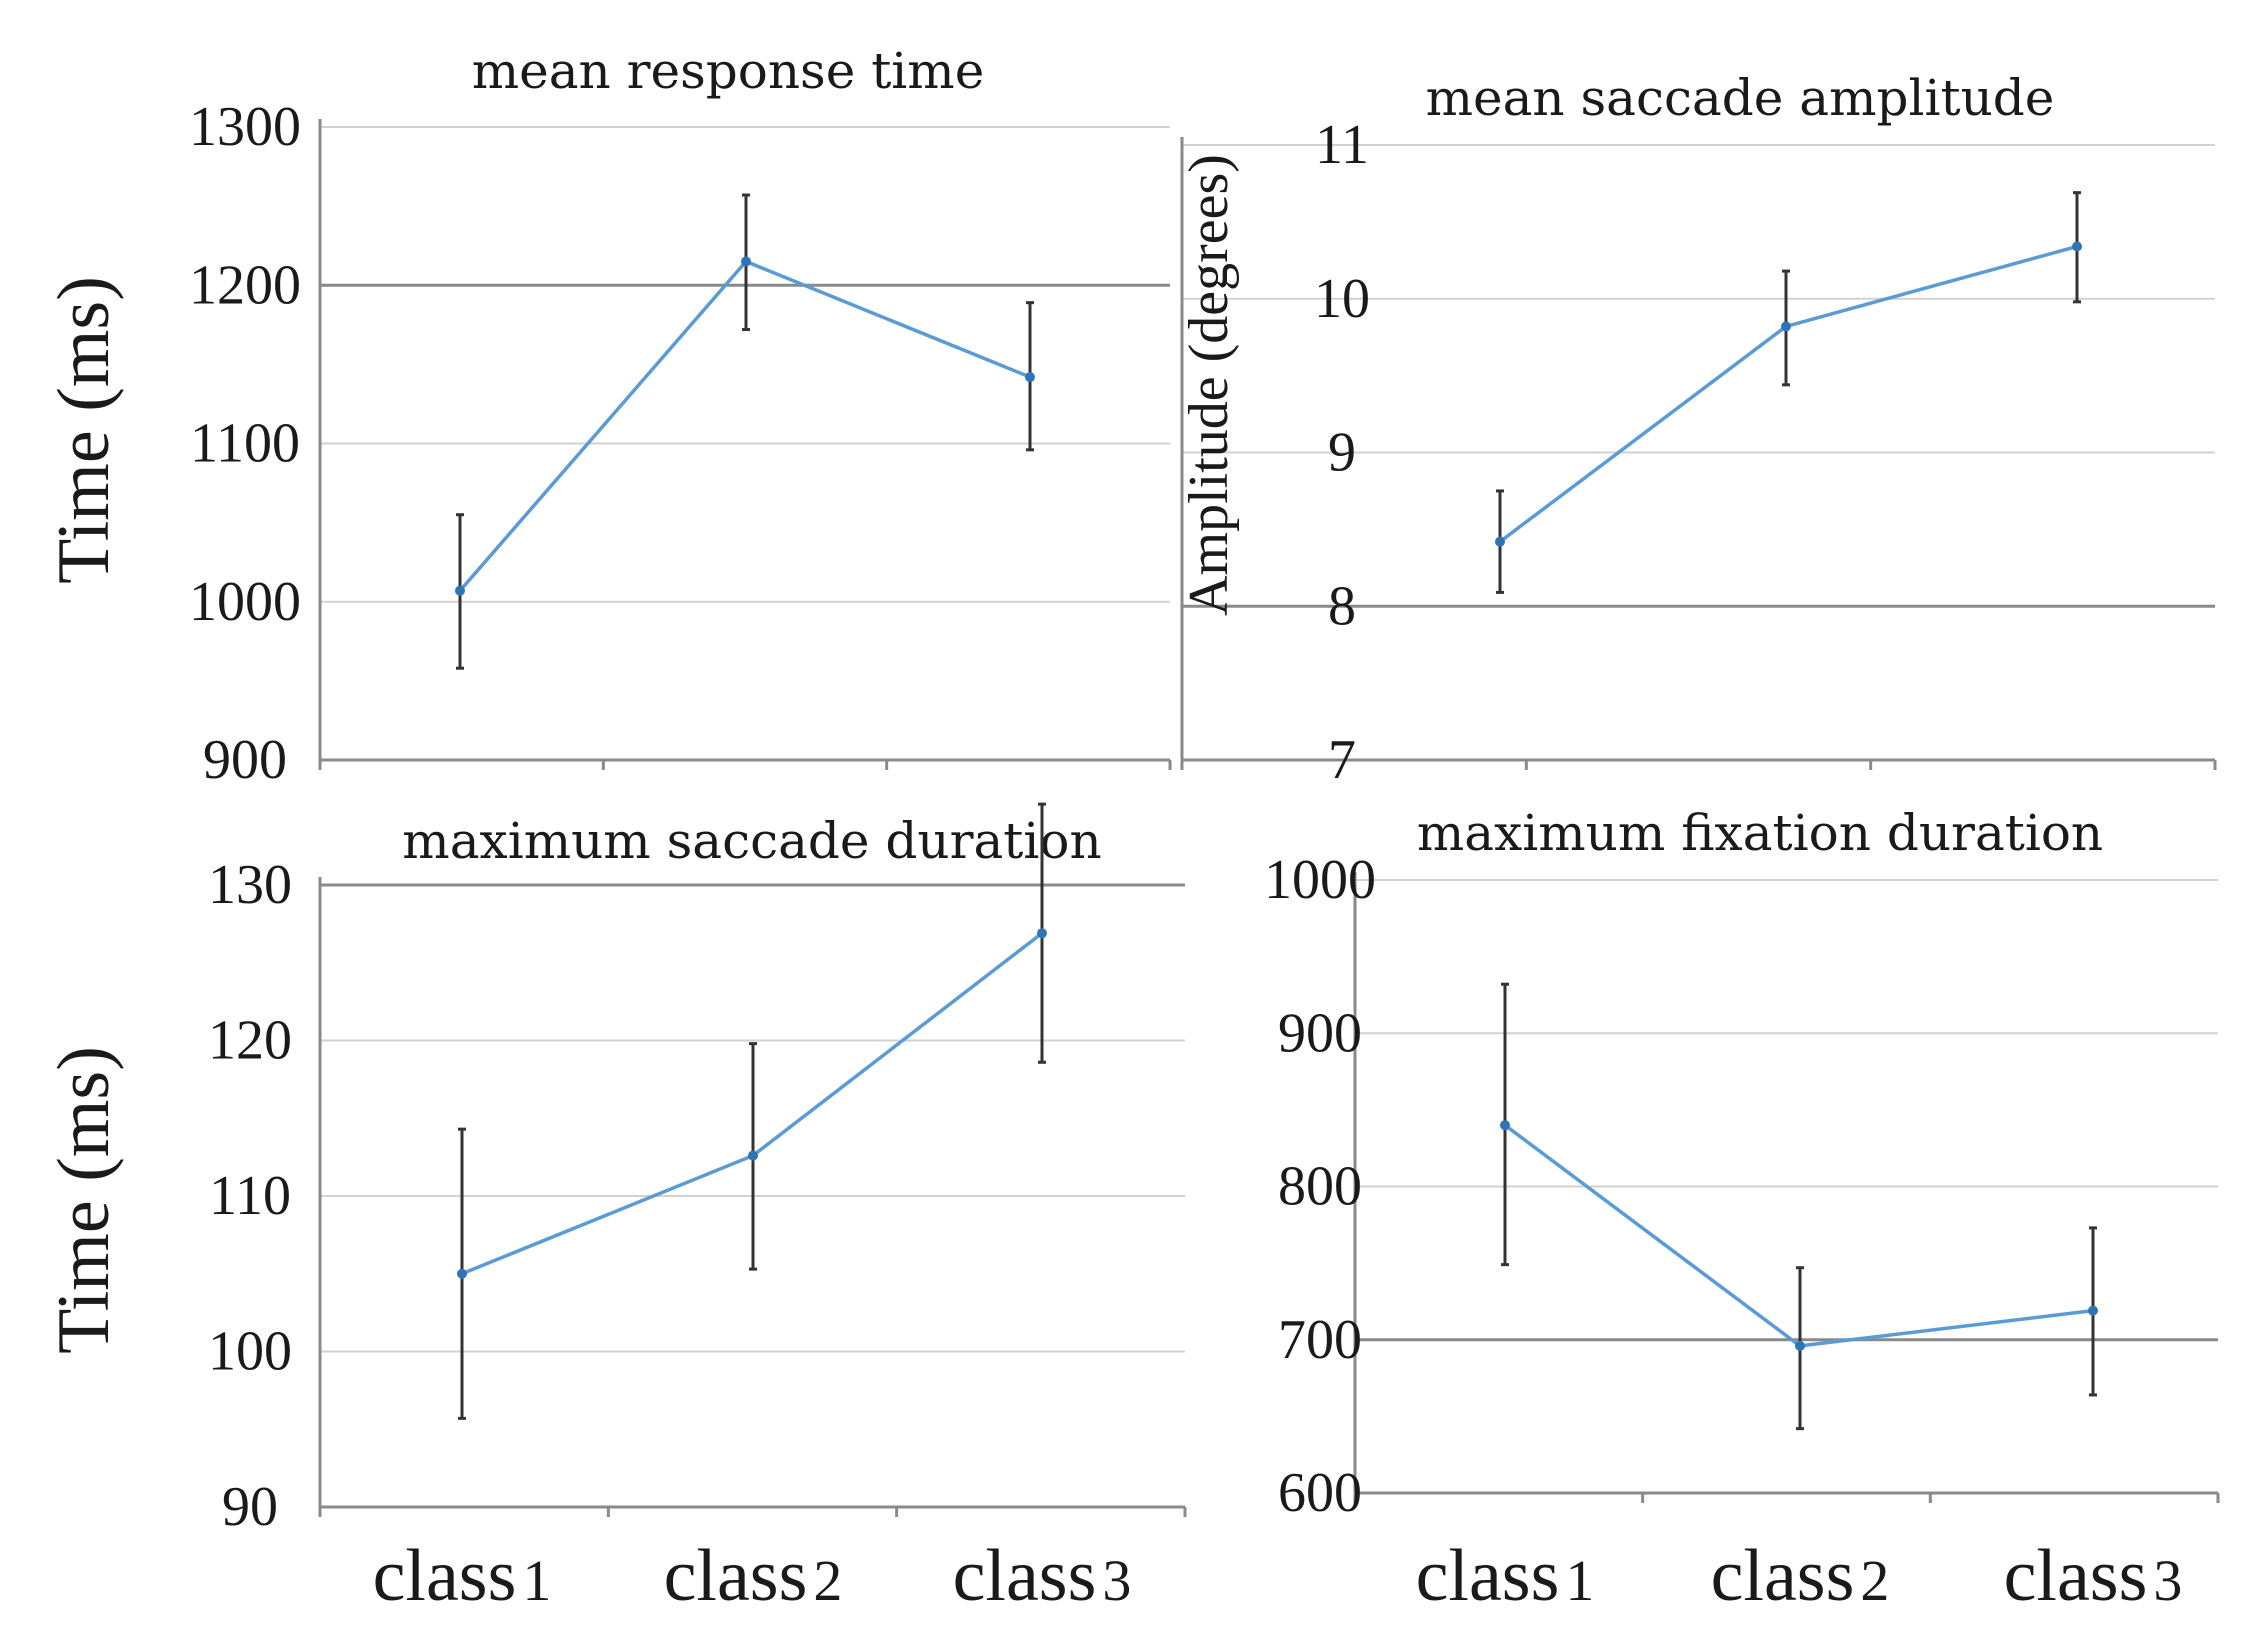 The width and height of the screenshot is (2263, 1633). I want to click on y-tick-label: 1300, so click(245, 127).